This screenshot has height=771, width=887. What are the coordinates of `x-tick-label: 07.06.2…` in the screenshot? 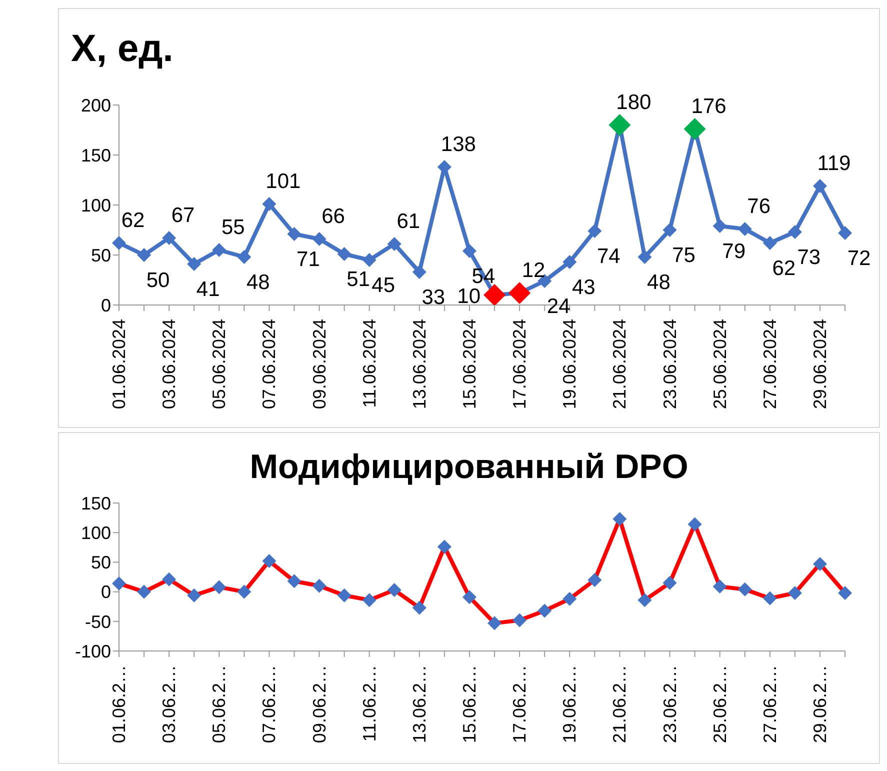 It's located at (269, 704).